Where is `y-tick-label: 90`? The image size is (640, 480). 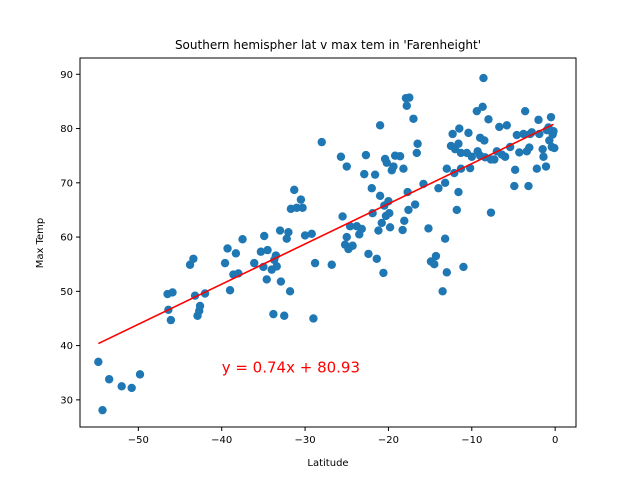 y-tick-label: 90 is located at coordinates (66, 75).